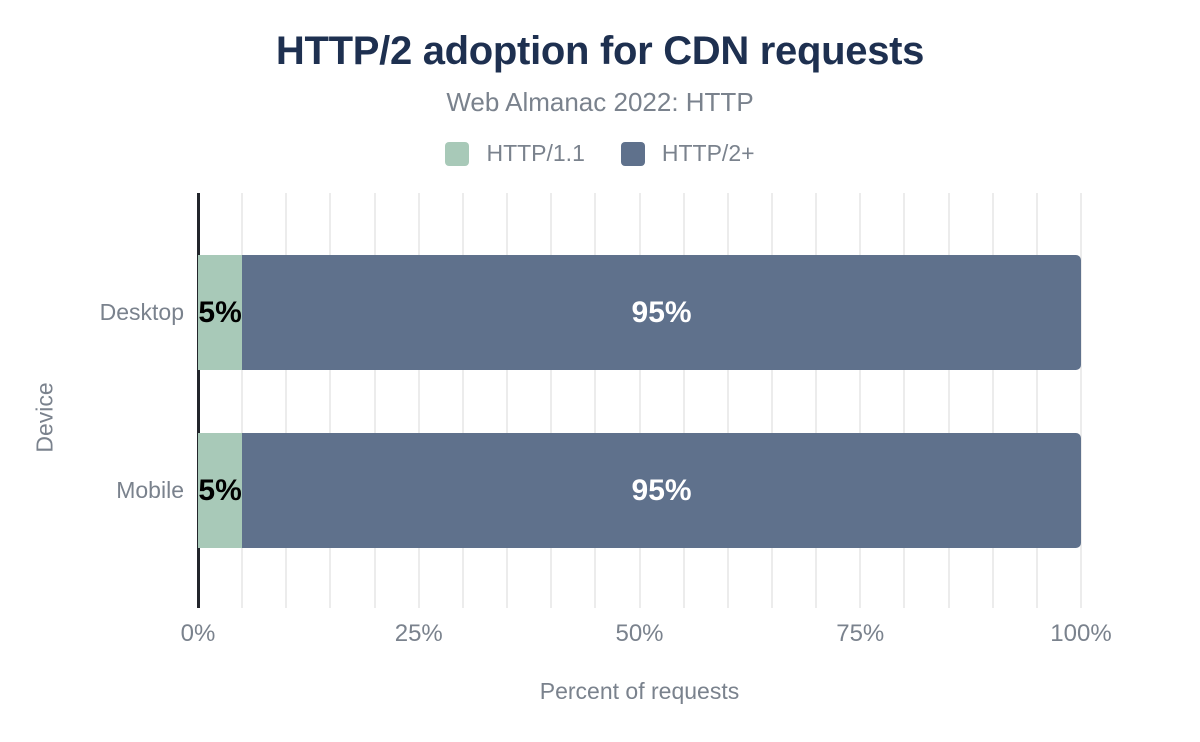 This screenshot has width=1200, height=742. Describe the element at coordinates (141, 312) in the screenshot. I see `category-label-desktop: Desktop` at that location.